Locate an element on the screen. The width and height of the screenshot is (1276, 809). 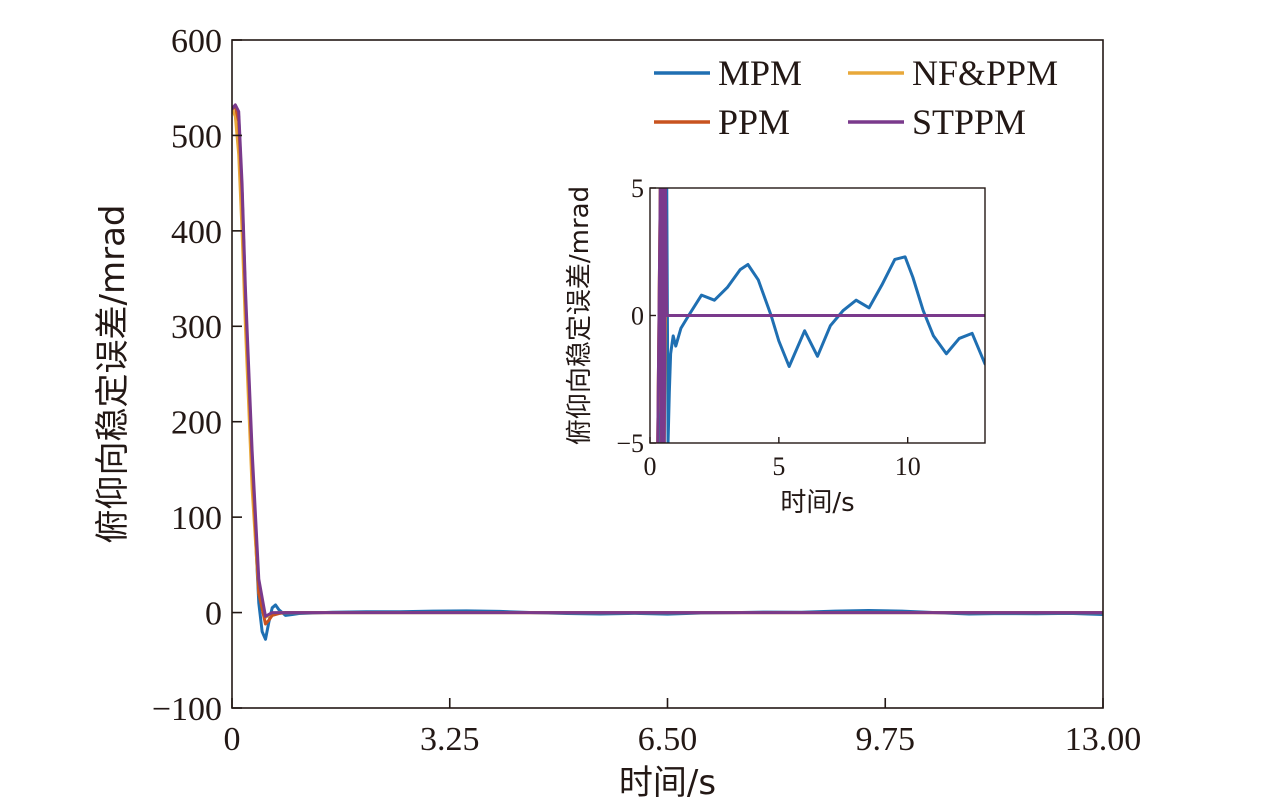
main-x-tick-label: 6.50 is located at coordinates (668, 739).